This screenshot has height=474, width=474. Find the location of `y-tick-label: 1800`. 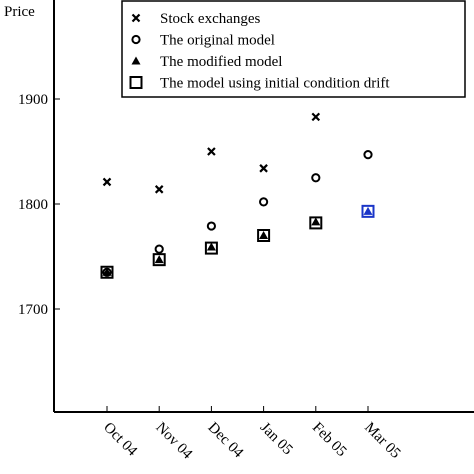

y-tick-label: 1800 is located at coordinates (33, 205).